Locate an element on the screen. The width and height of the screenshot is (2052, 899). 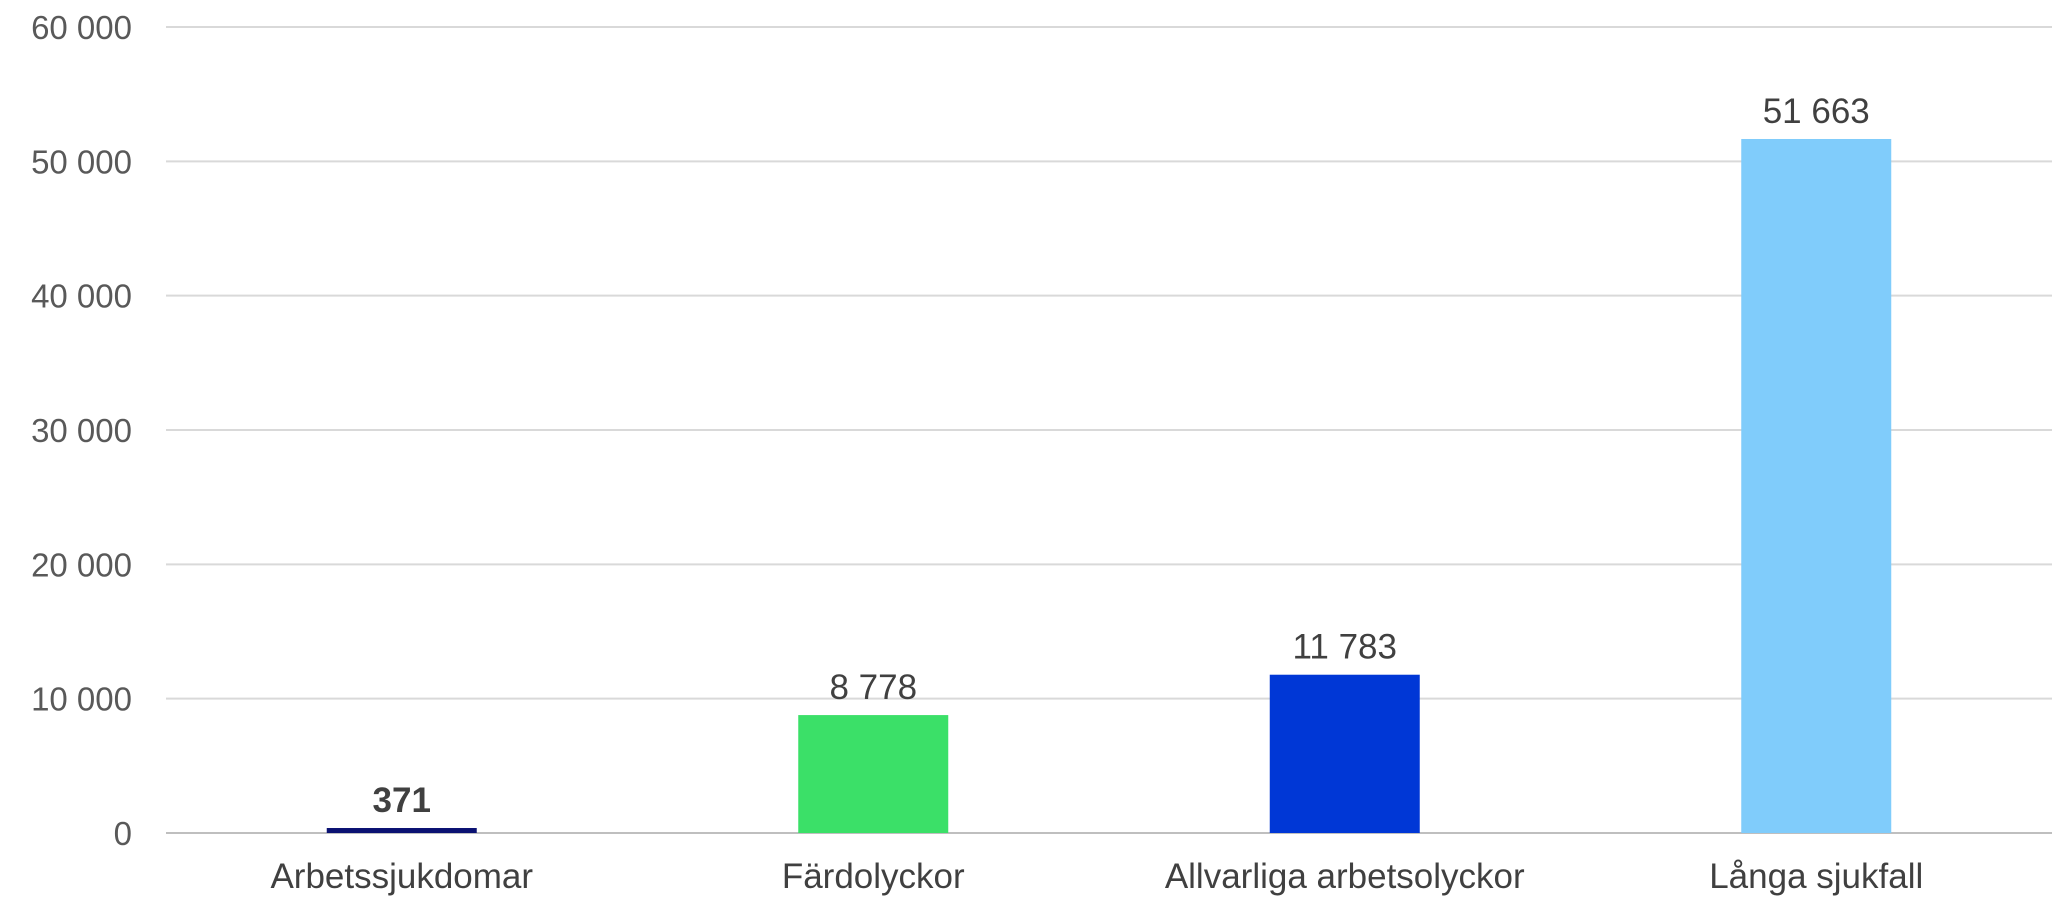
data-label: 51 663 is located at coordinates (1816, 111).